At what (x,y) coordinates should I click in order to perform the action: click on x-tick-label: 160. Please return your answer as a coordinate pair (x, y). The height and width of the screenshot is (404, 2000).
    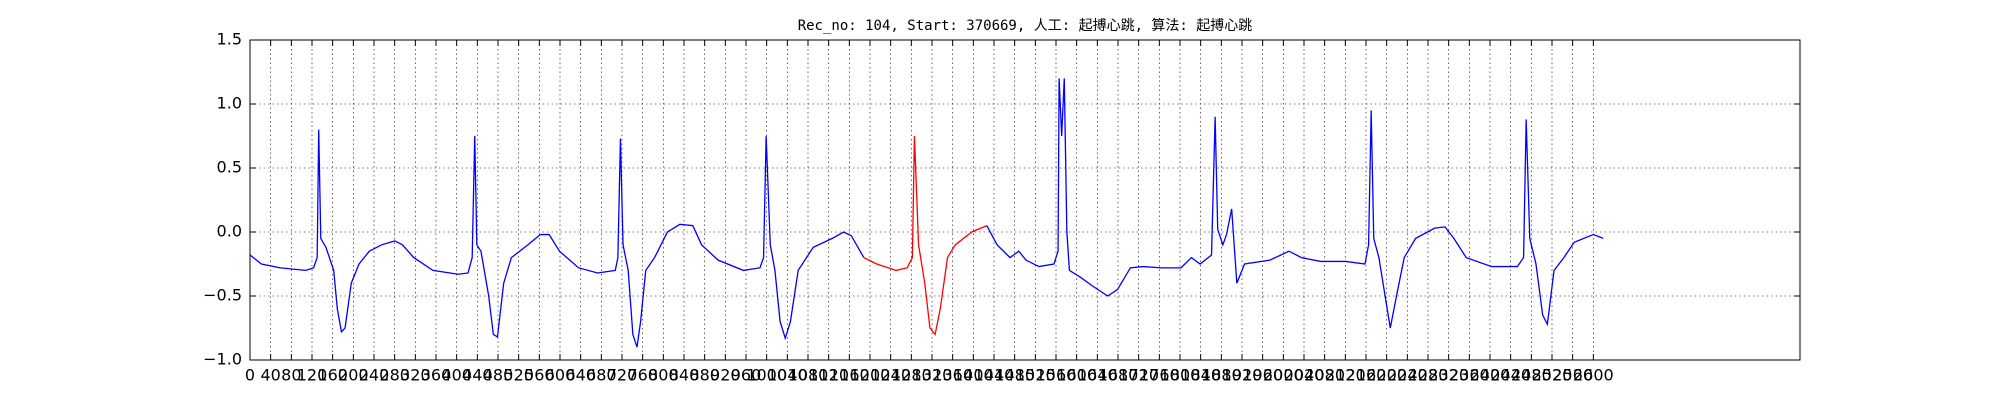
    Looking at the image, I should click on (332, 375).